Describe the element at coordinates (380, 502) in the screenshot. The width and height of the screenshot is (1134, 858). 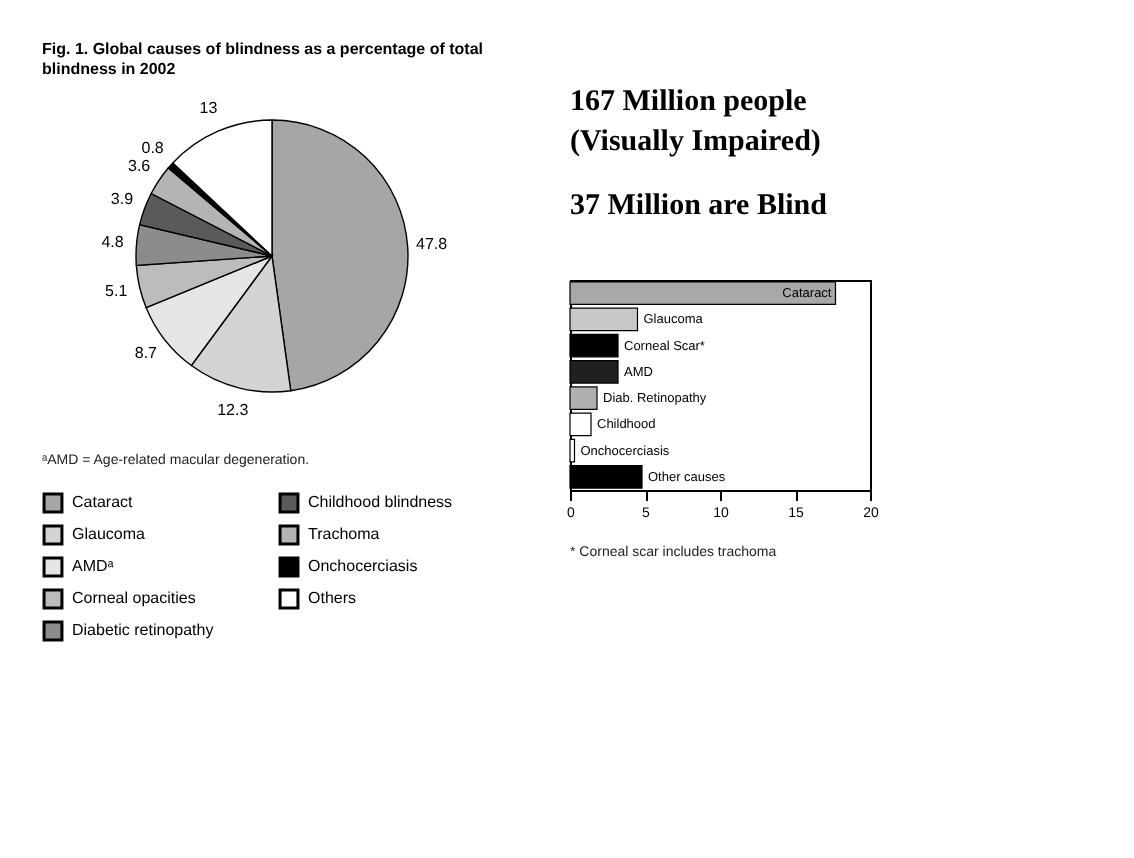
I see `legend-label: Childhood blindness` at that location.